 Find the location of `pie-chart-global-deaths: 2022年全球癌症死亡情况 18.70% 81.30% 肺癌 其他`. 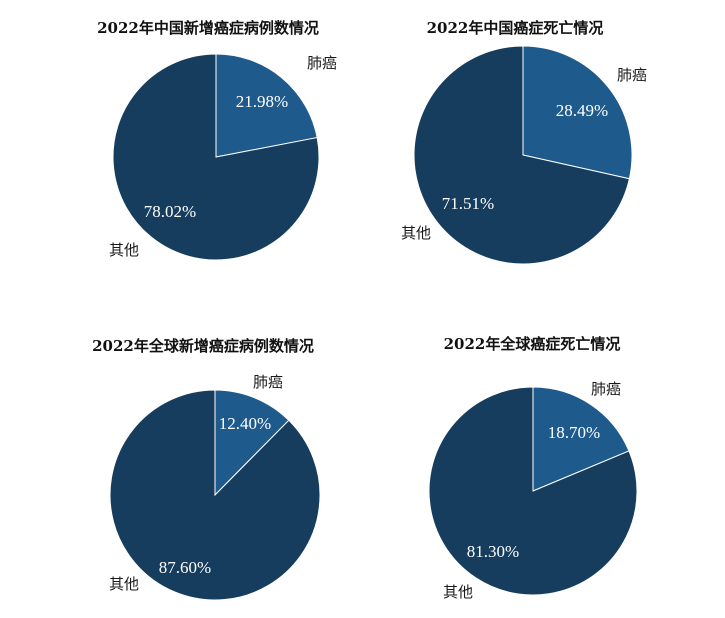

pie-chart-global-deaths: 2022年全球癌症死亡情况 18.70% 81.30% 肺癌 其他 is located at coordinates (533, 468).